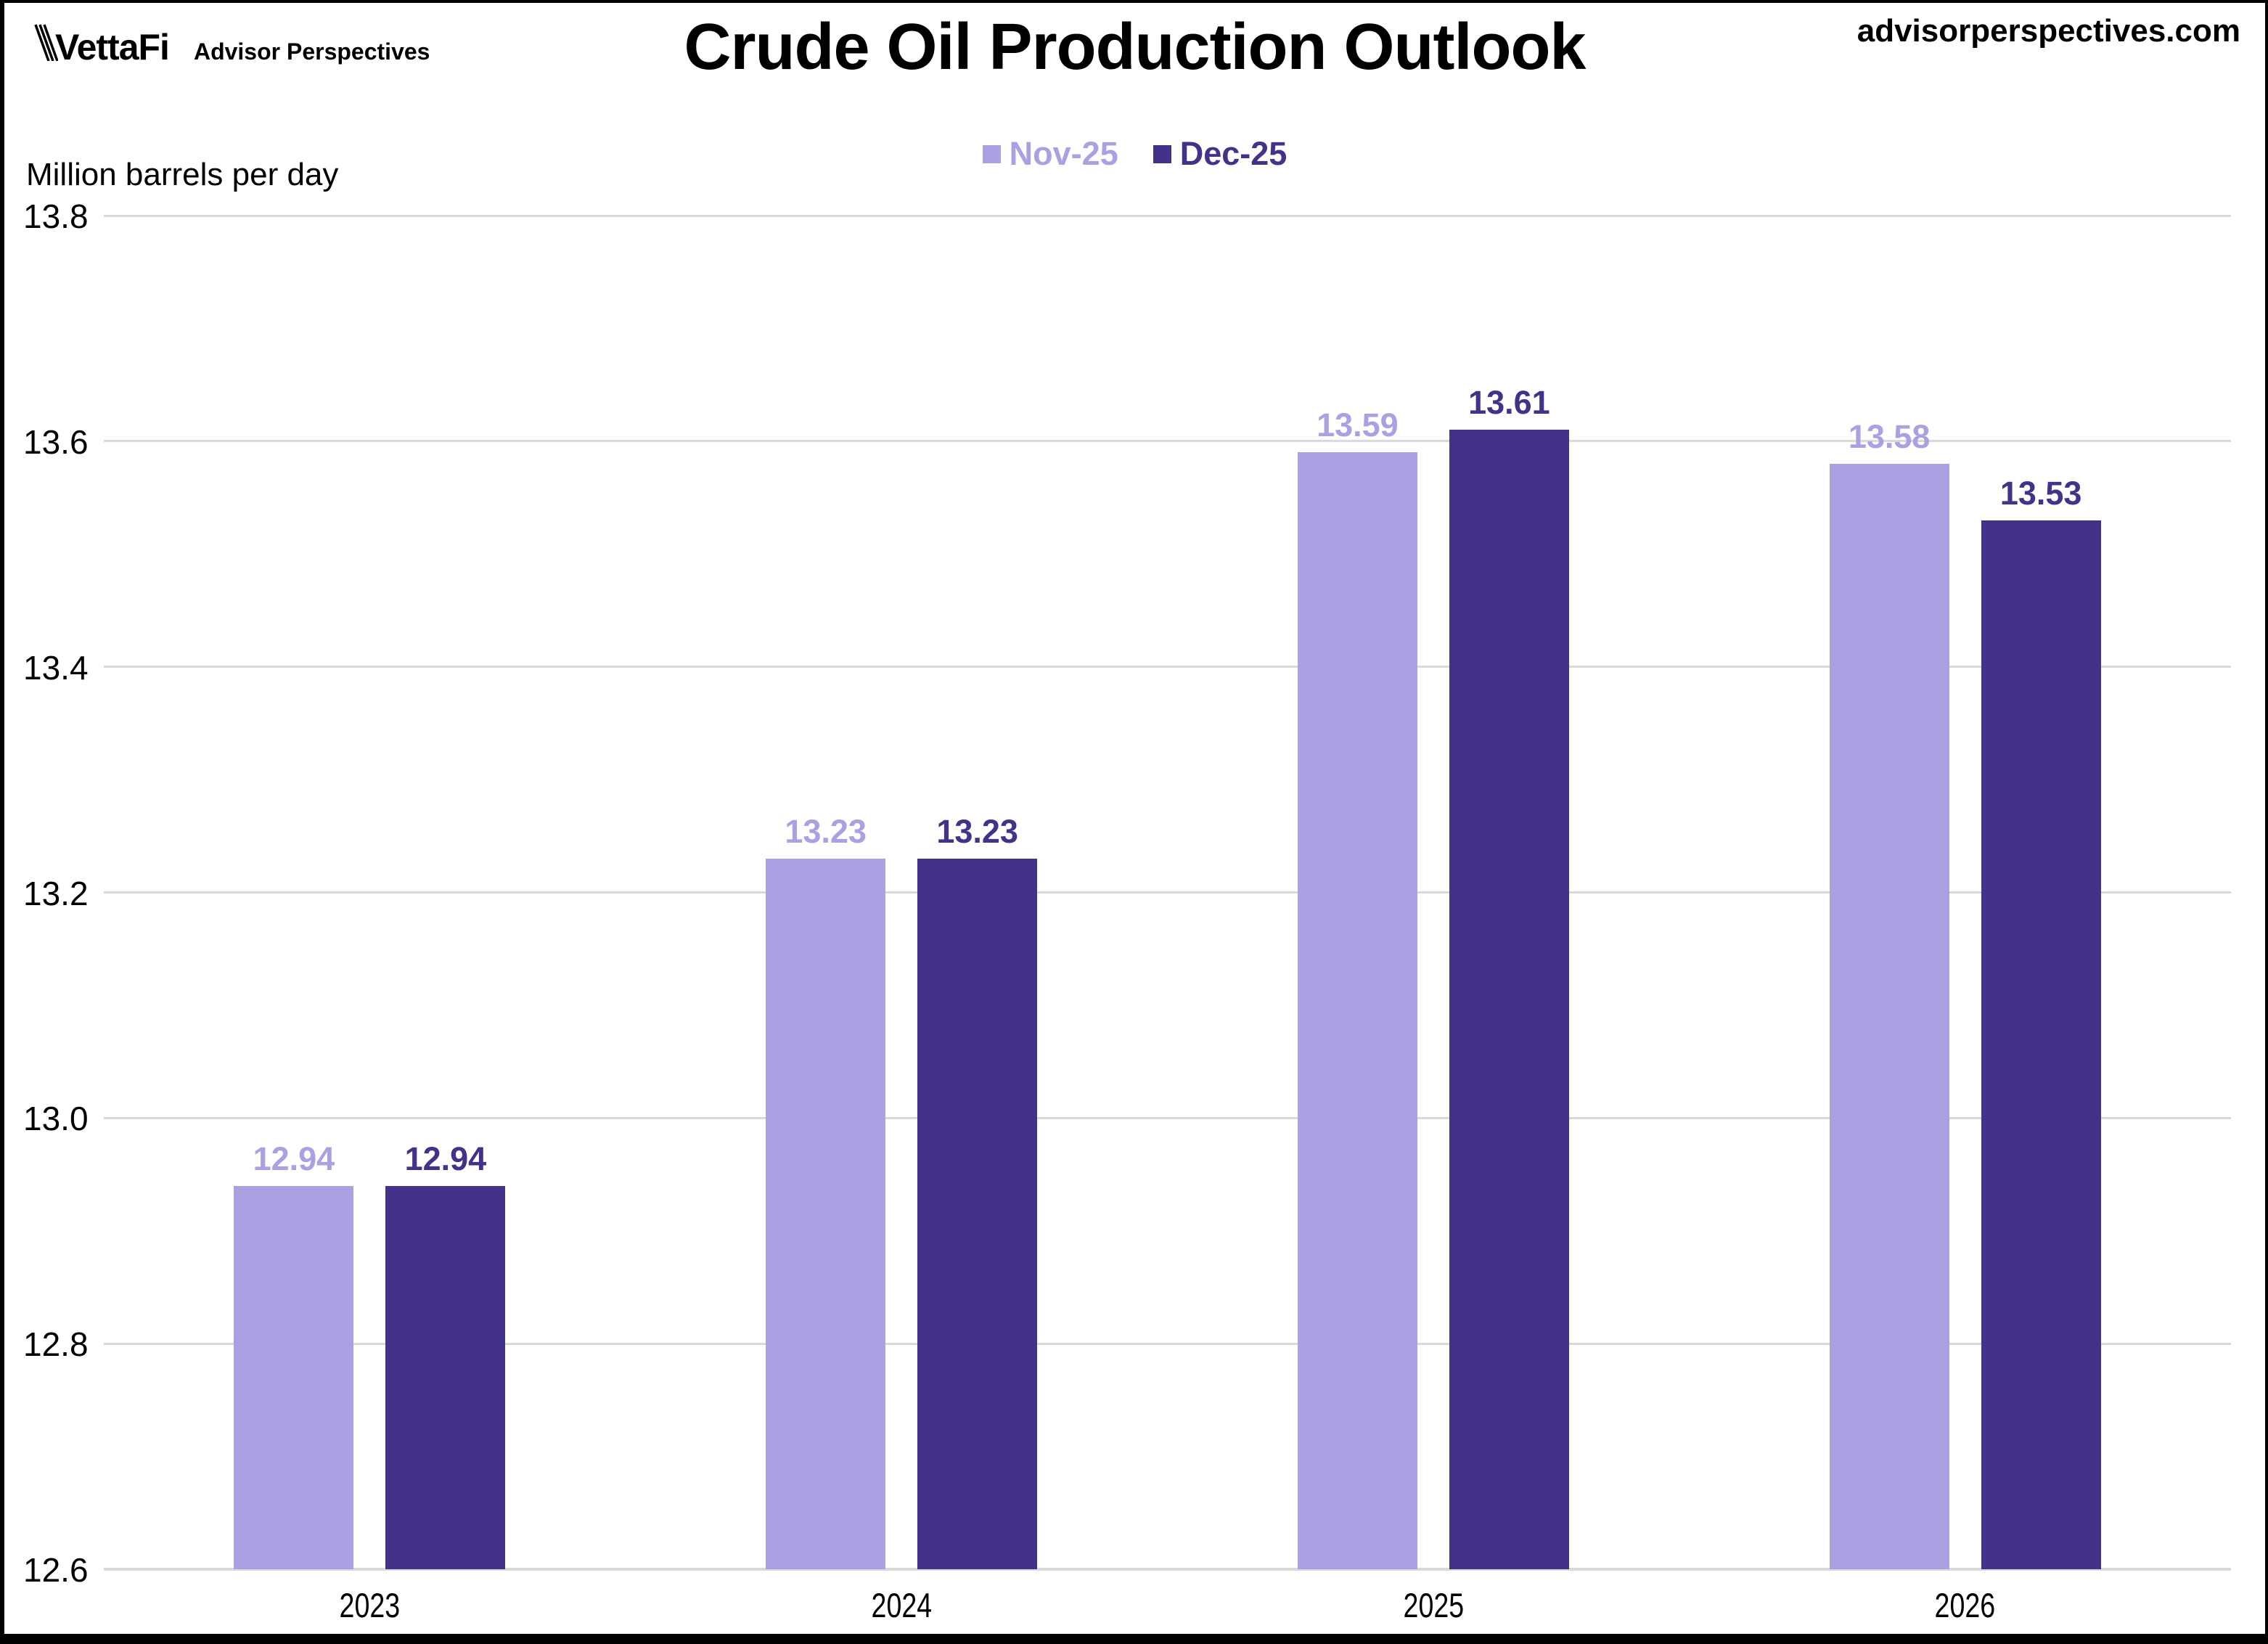 This screenshot has height=1644, width=2268. Describe the element at coordinates (1357, 1010) in the screenshot. I see `bar-Nov-25-2025` at that location.